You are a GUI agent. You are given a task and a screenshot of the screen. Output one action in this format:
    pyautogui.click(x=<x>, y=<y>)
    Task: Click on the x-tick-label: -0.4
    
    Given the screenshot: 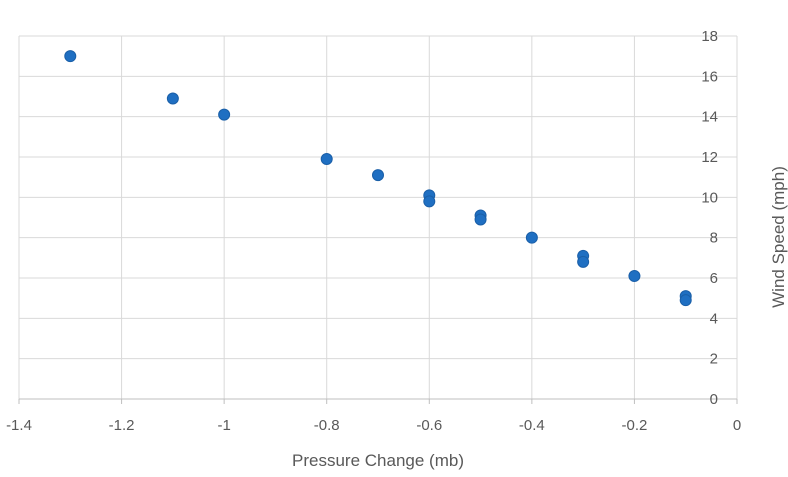 What is the action you would take?
    pyautogui.click(x=532, y=425)
    